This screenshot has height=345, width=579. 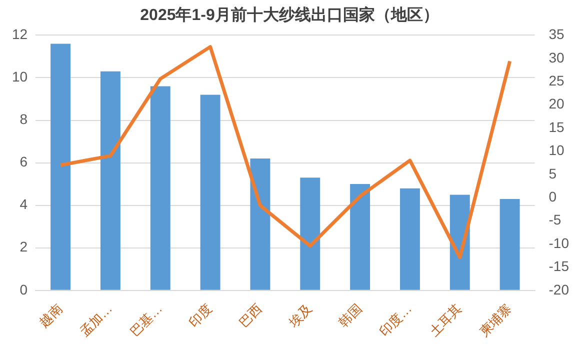 What do you see at coordinates (559, 266) in the screenshot?
I see `y2-tick-label: -15` at bounding box center [559, 266].